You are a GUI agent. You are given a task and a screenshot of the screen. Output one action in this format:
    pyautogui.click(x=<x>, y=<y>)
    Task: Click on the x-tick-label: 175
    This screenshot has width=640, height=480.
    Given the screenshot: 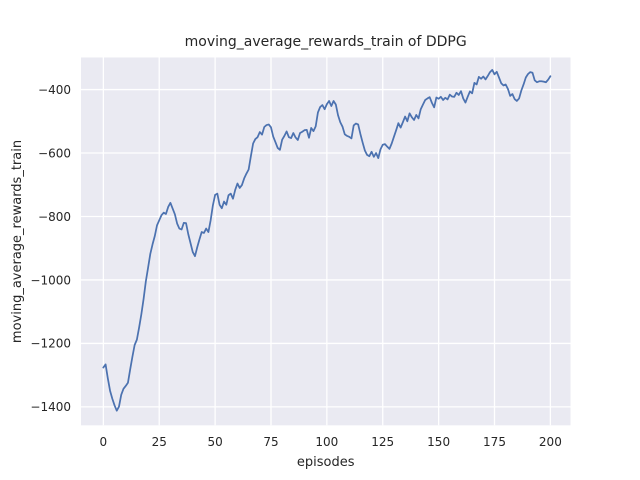 What is the action you would take?
    pyautogui.click(x=494, y=442)
    